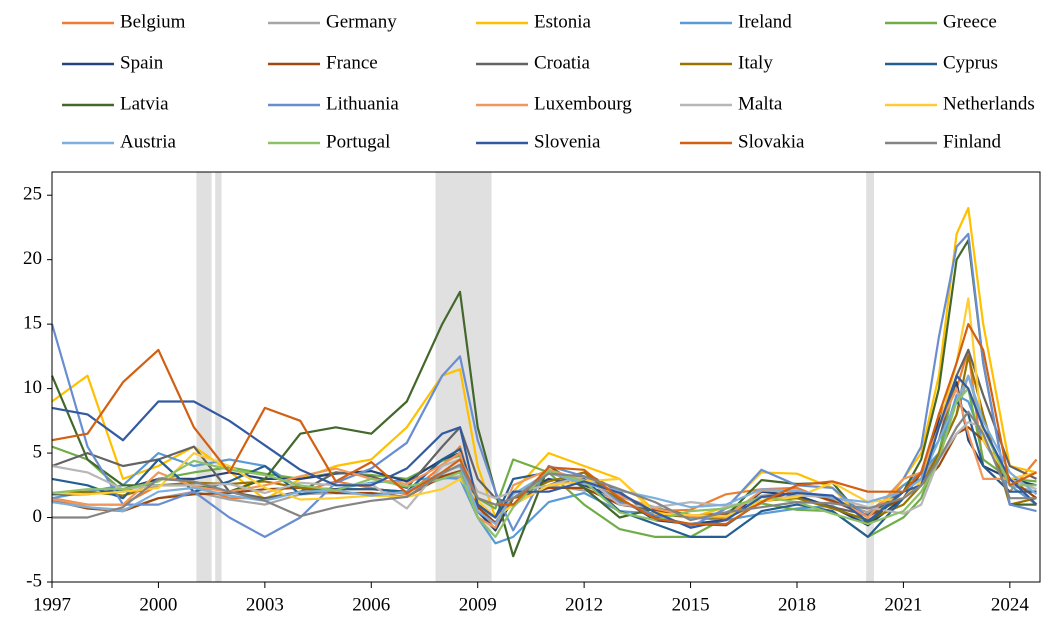 Image resolution: width=1053 pixels, height=621 pixels. I want to click on x-tick-label: 2021, so click(903, 604).